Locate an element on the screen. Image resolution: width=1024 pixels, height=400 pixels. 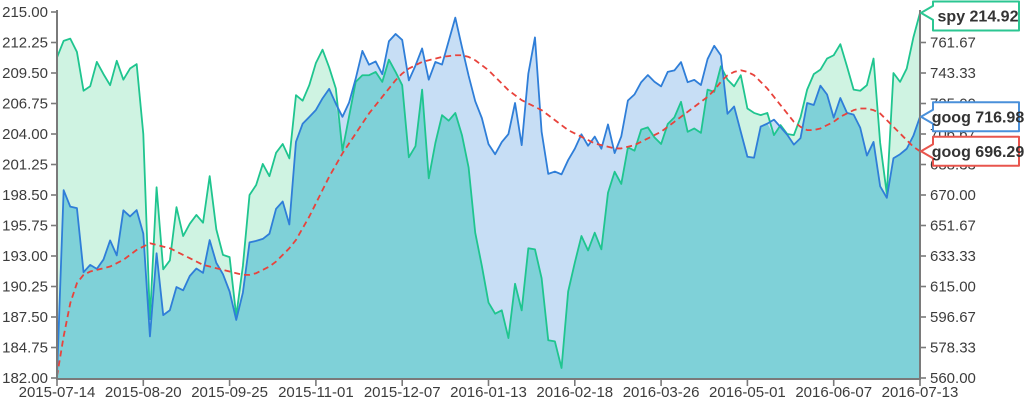
price-callout-label: spy 214.92 is located at coordinates (978, 17).